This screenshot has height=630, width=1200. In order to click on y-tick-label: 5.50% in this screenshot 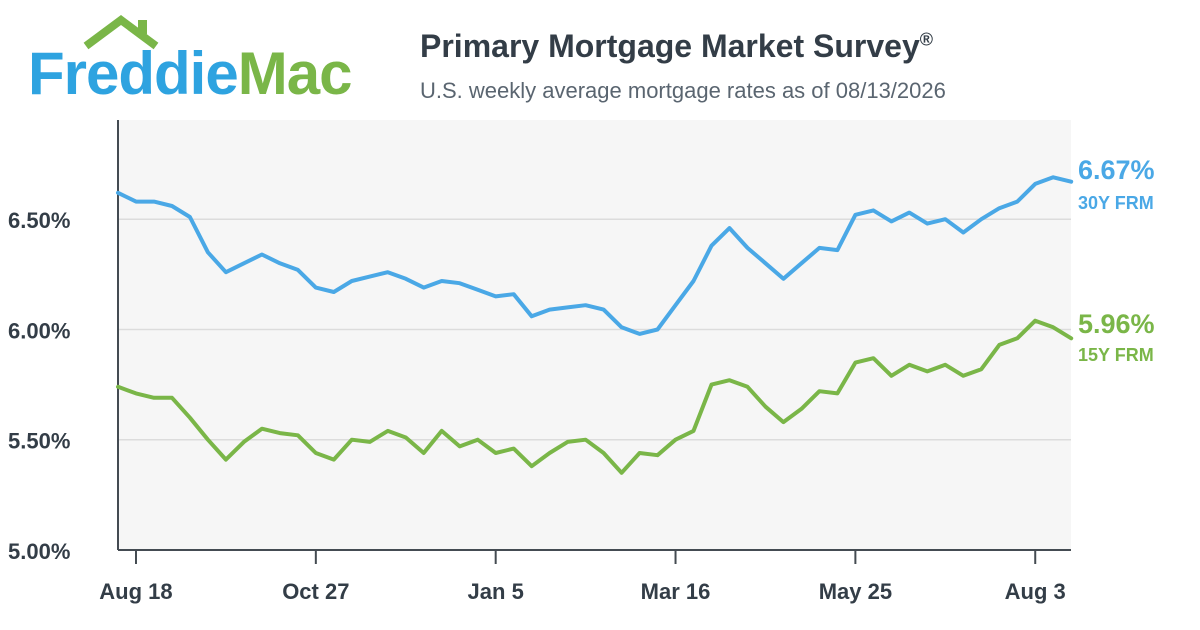, I will do `click(39, 441)`.